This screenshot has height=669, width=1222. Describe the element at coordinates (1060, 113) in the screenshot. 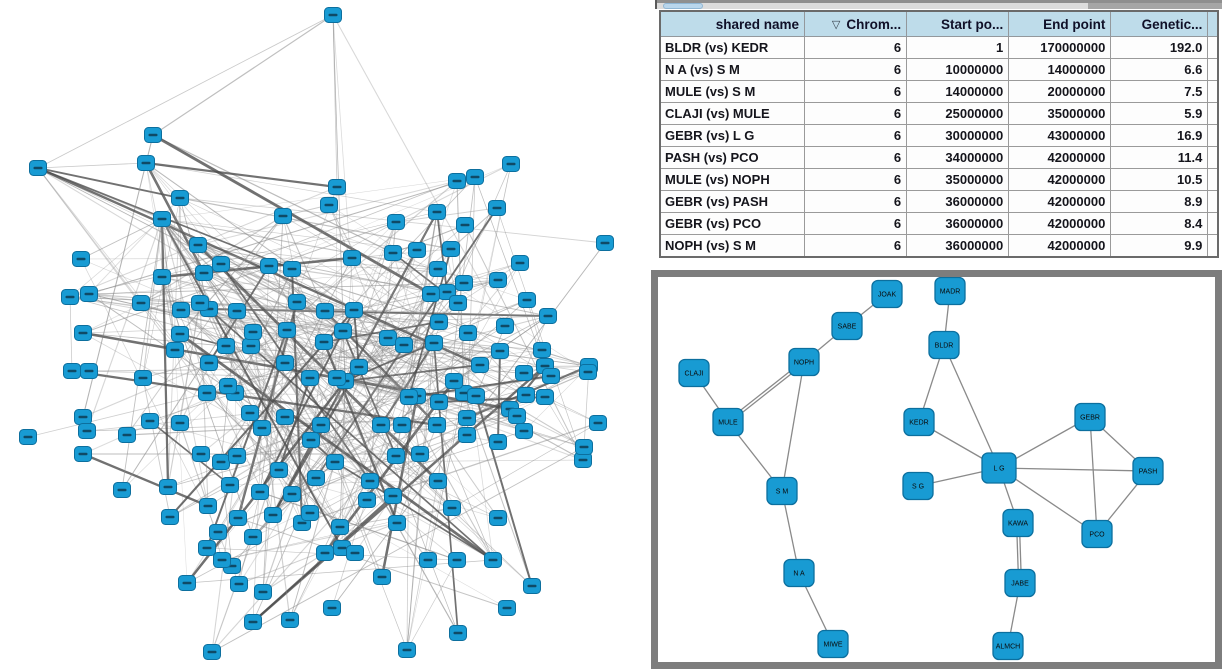

I see `table-cell: 35000000` at that location.